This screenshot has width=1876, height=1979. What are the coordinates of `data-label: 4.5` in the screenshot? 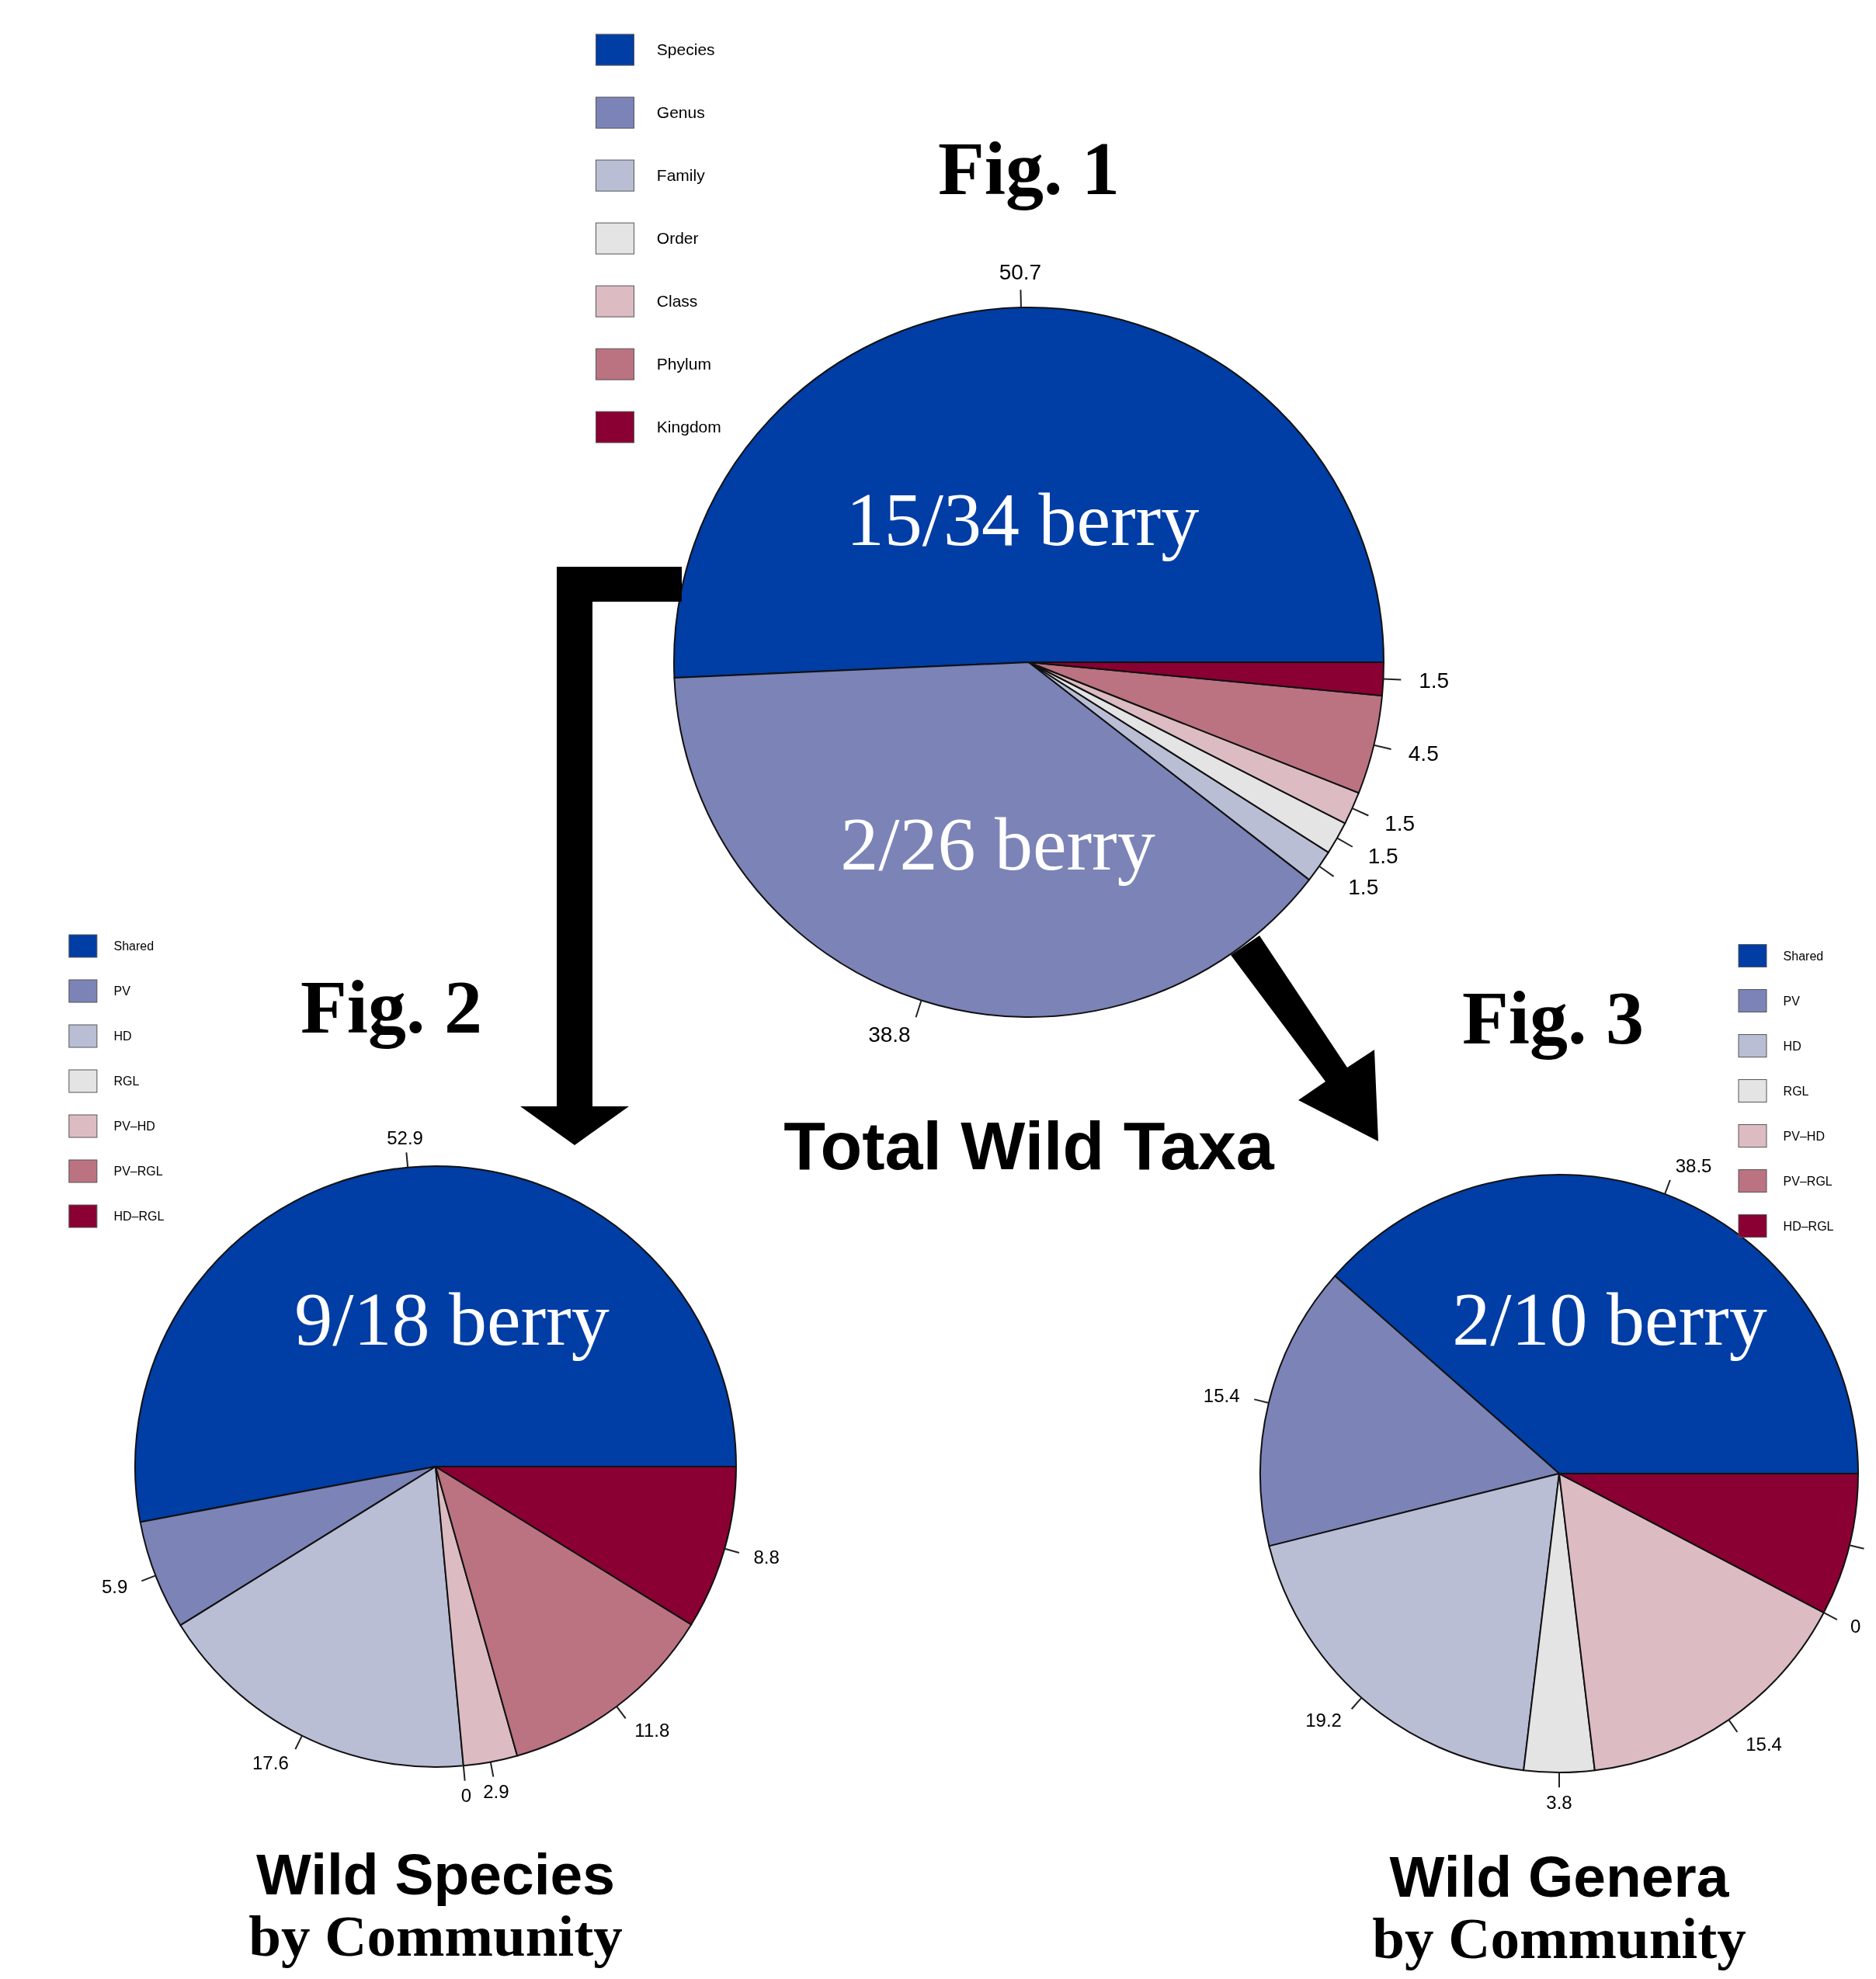 It's located at (1423, 753).